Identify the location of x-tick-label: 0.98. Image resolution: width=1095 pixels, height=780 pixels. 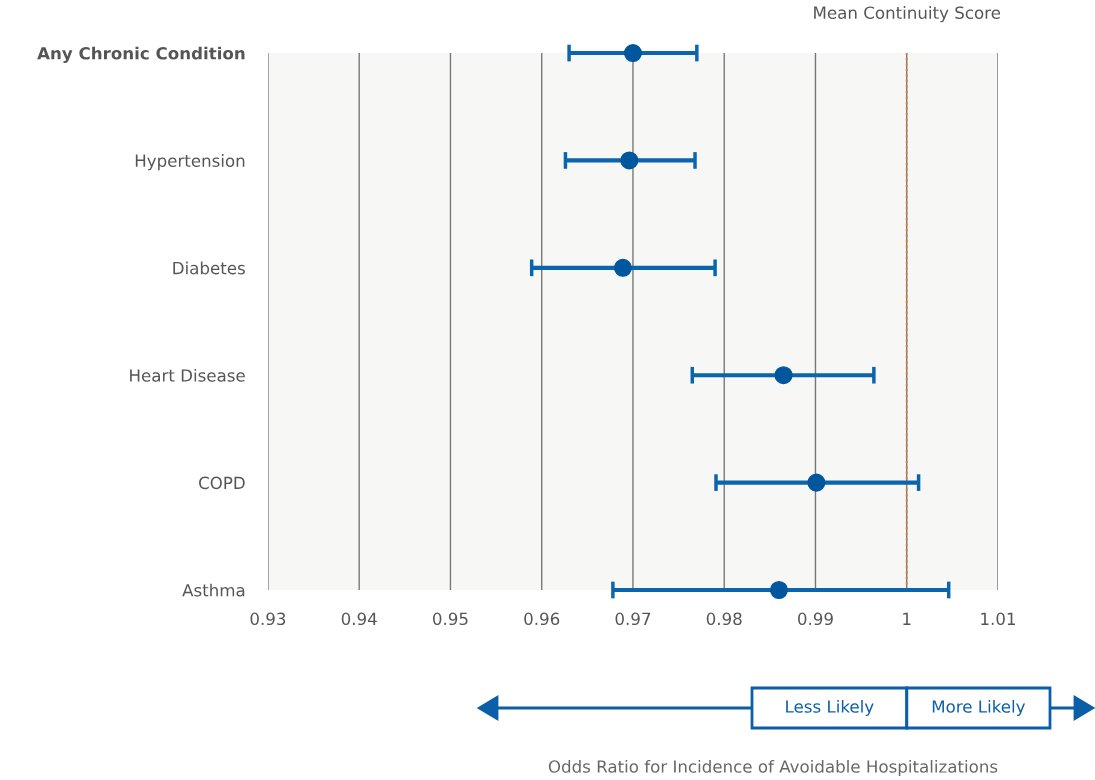
(724, 619).